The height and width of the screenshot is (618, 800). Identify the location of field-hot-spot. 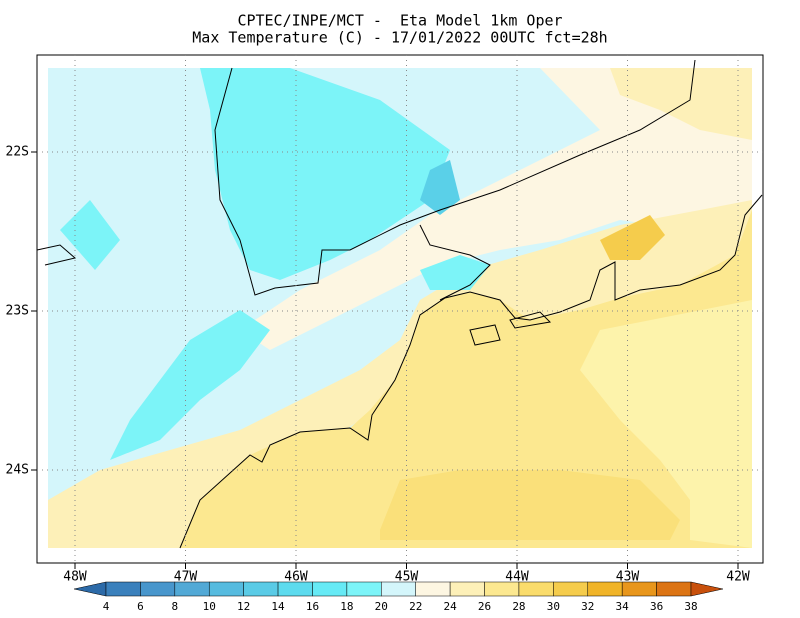
(632, 237).